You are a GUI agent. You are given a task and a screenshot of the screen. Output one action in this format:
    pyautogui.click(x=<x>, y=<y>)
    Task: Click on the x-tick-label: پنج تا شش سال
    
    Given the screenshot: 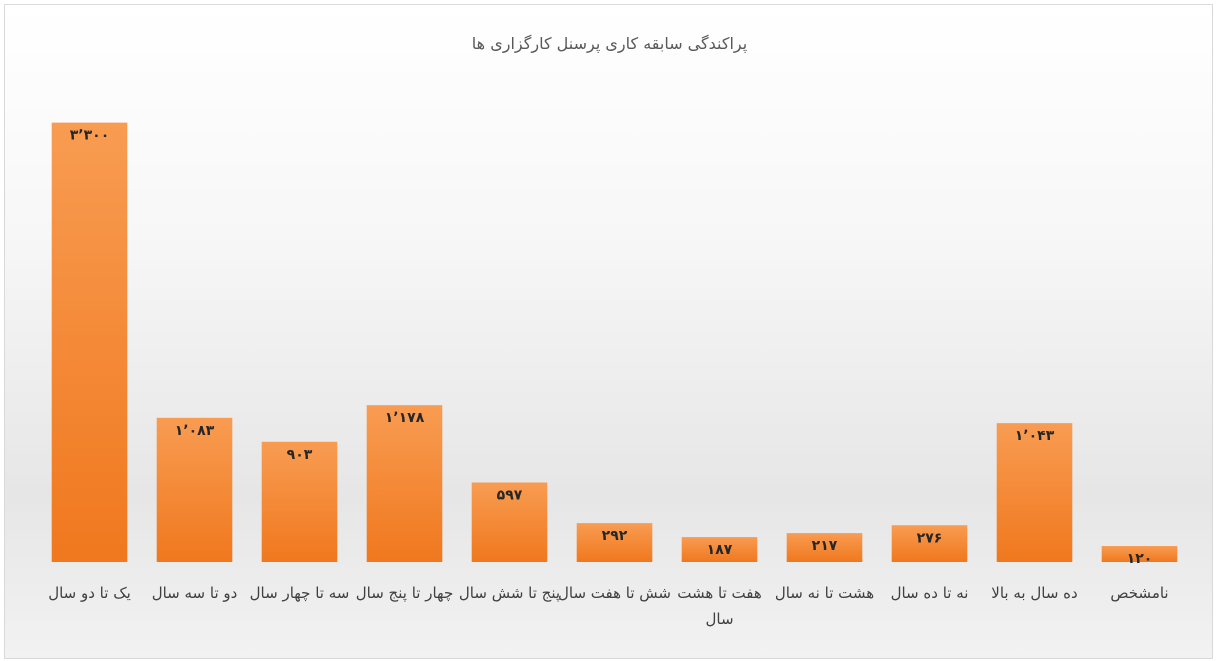 What is the action you would take?
    pyautogui.click(x=509, y=593)
    